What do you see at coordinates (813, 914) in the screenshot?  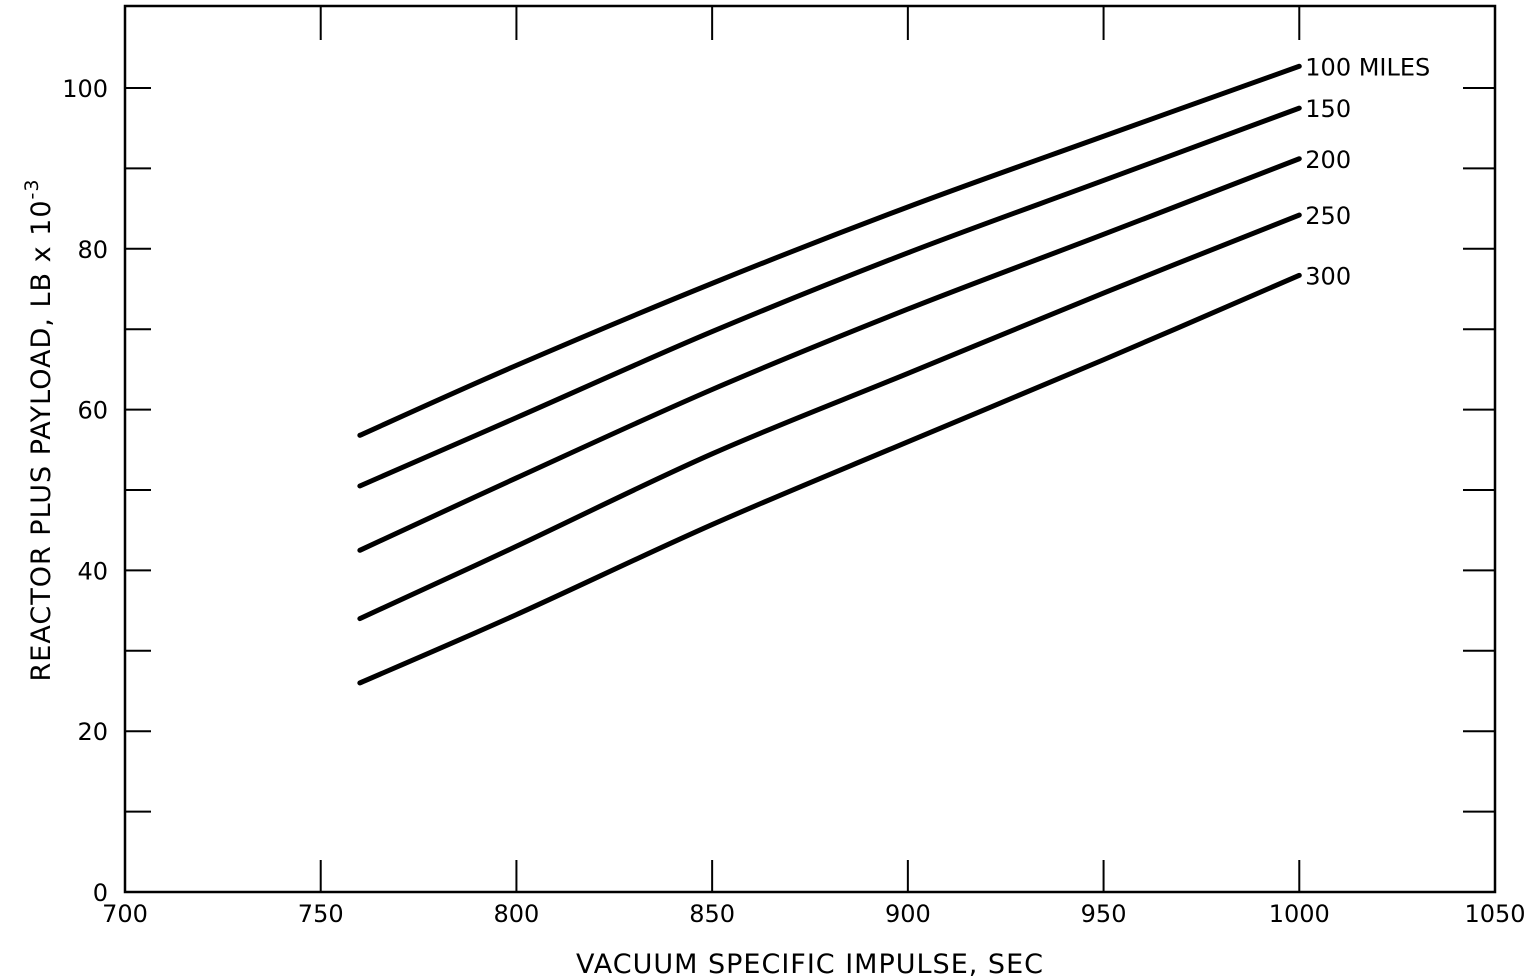 I see `x-tick-labels: 700 750 800 850 900 950 1000 1050` at bounding box center [813, 914].